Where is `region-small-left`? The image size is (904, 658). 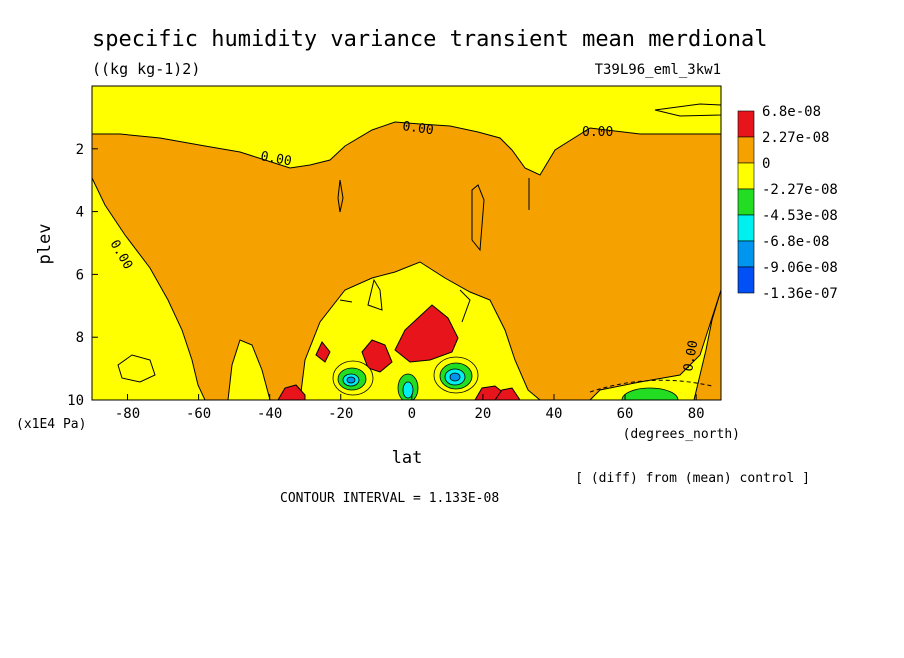 region-small-left is located at coordinates (136, 368).